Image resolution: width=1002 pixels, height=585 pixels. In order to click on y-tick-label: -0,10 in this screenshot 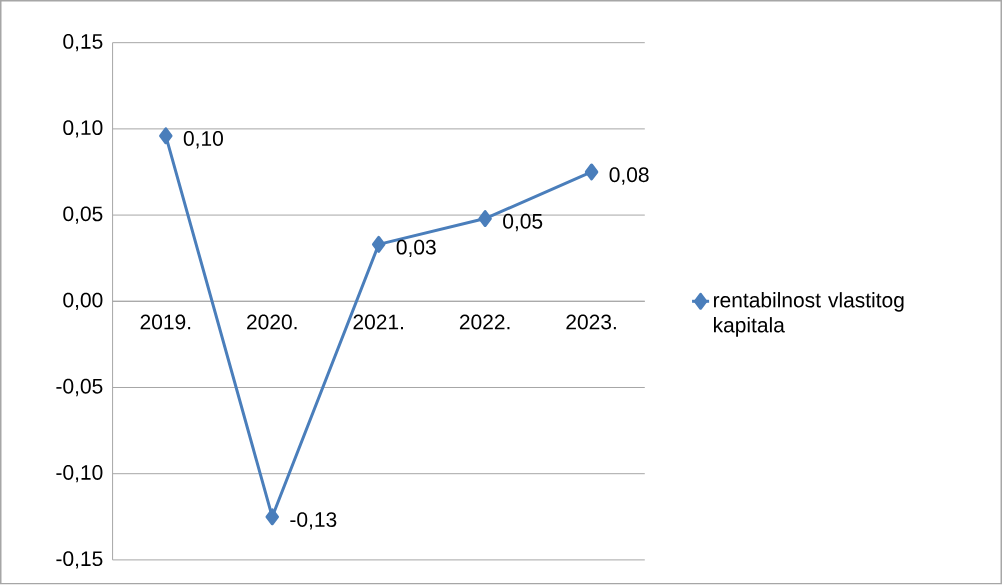, I will do `click(79, 474)`.